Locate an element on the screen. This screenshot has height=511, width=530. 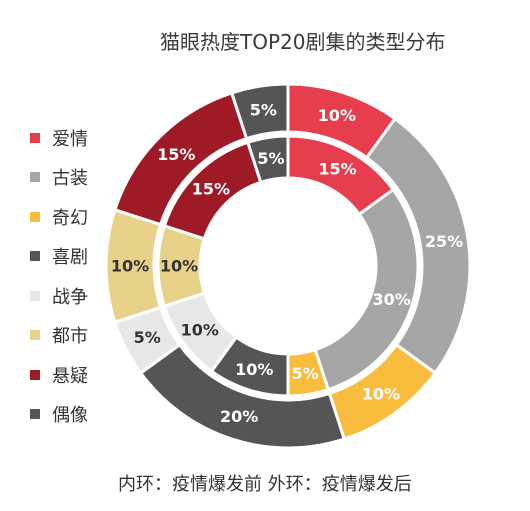
legend-item: 都市 is located at coordinates (59, 336).